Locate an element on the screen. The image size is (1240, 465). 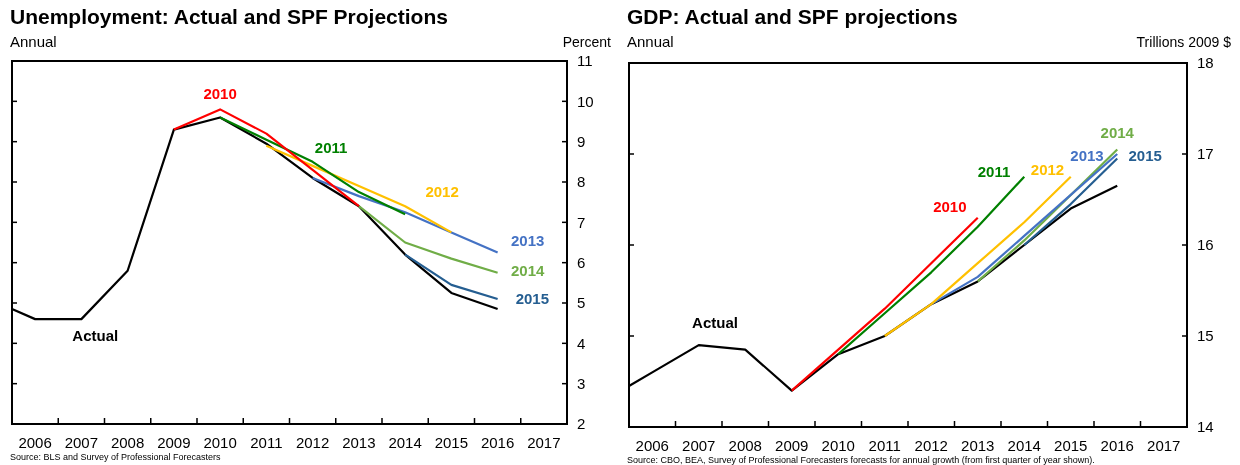
y-tick-label: 7 is located at coordinates (581, 222).